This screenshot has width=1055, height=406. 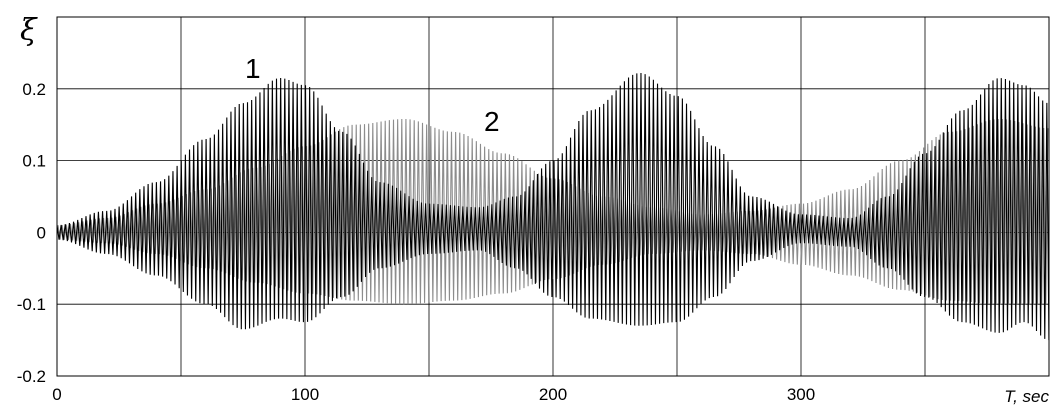 I want to click on y-tick-label: -0.1, so click(x=31, y=304).